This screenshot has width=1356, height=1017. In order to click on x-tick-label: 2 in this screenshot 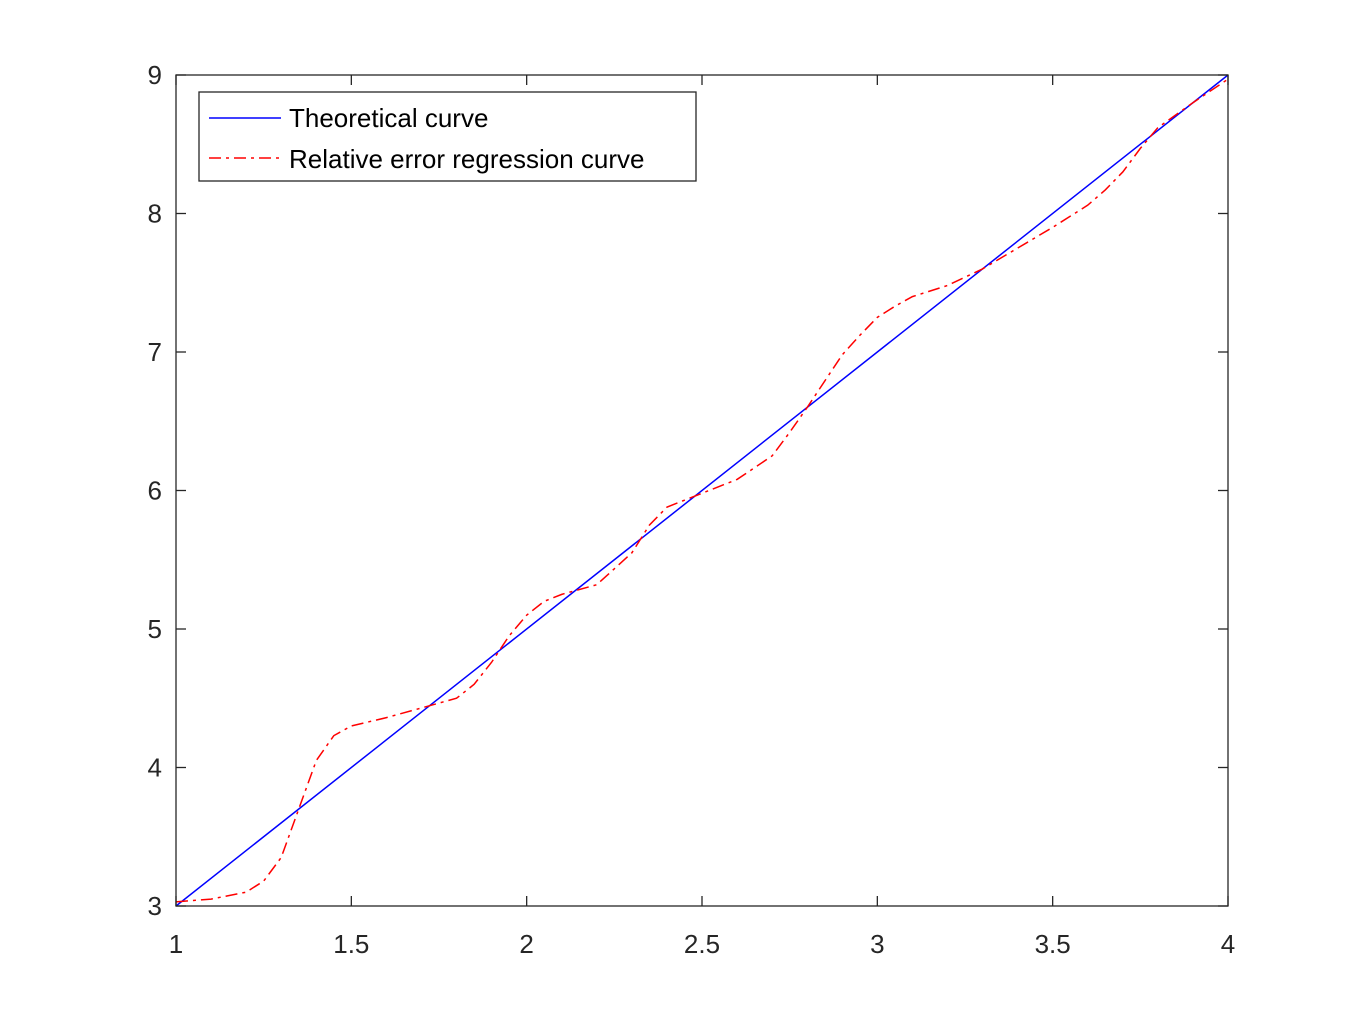, I will do `click(526, 944)`.